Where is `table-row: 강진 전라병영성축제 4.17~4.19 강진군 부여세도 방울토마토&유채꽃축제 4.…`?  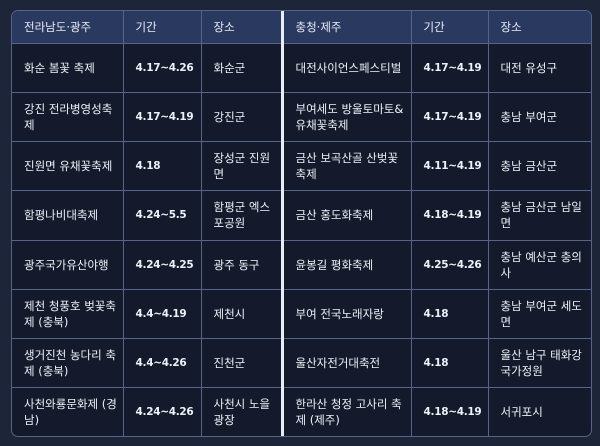
table-row: 강진 전라병영성축제 4.17~4.19 강진군 부여세도 방울토마토&유채꽃축제 4.… is located at coordinates (301, 117).